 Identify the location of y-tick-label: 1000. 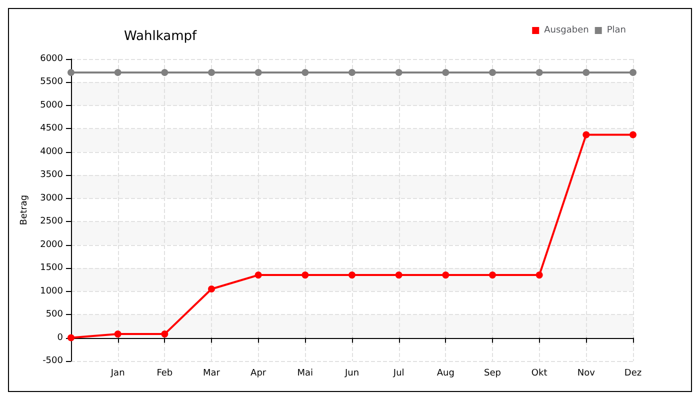
(52, 291).